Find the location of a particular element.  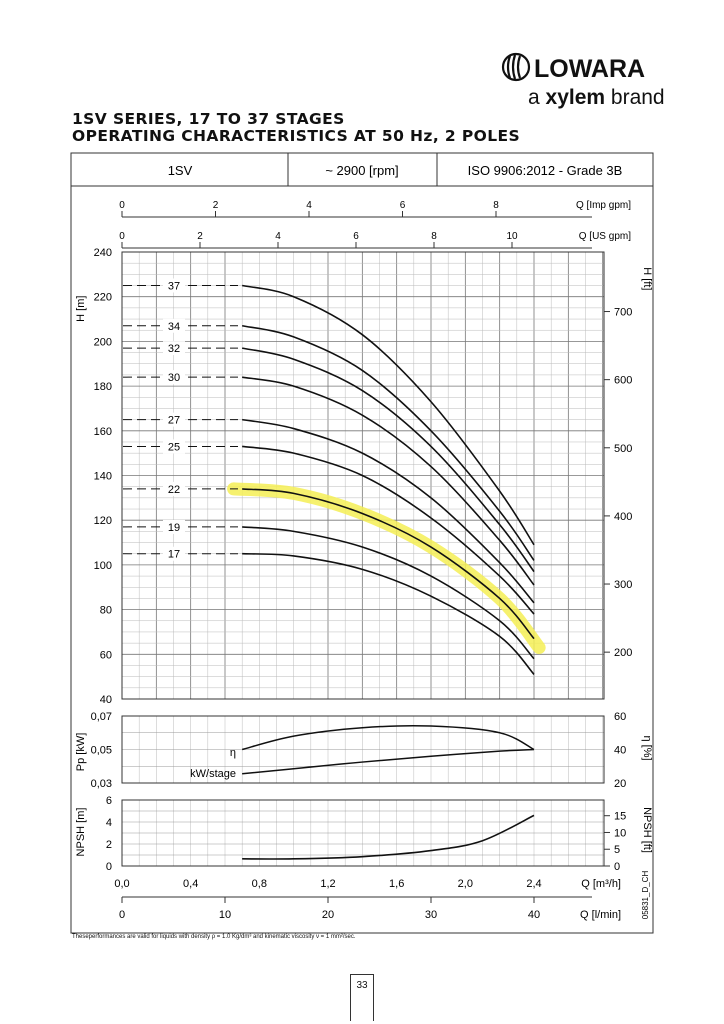

y-tick-label: 40 is located at coordinates (106, 700).